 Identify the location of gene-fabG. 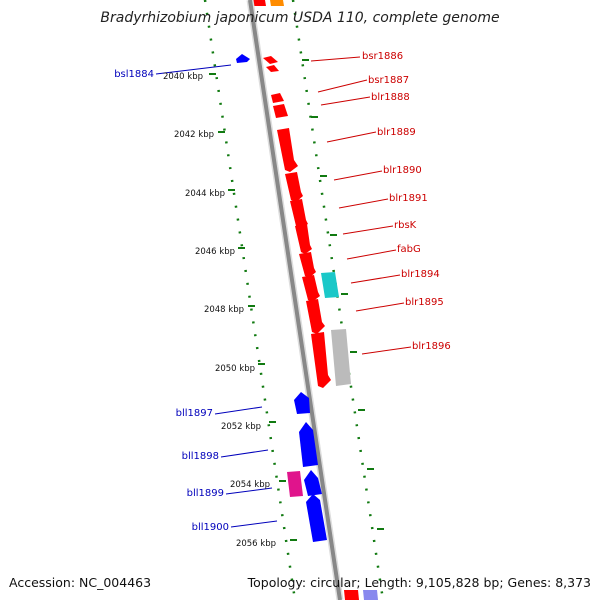
(307, 265).